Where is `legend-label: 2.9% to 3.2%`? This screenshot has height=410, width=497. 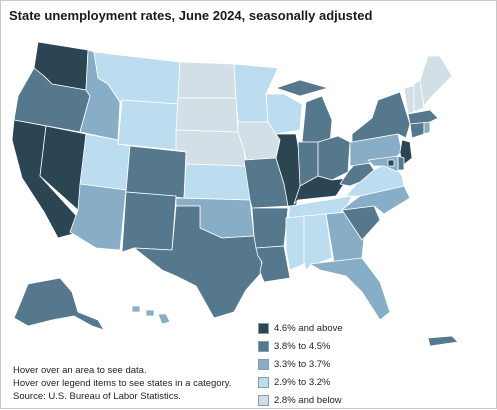
legend-label: 2.9% to 3.2% is located at coordinates (302, 382).